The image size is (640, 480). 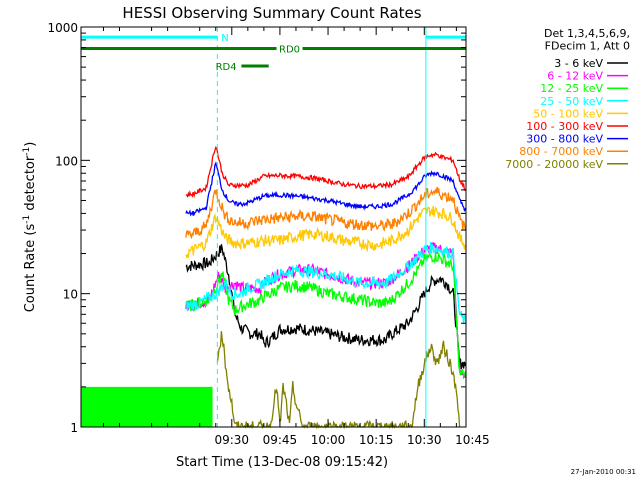 I want to click on legend-label-3-6-kev: 3 - 6 keV, so click(x=578, y=63).